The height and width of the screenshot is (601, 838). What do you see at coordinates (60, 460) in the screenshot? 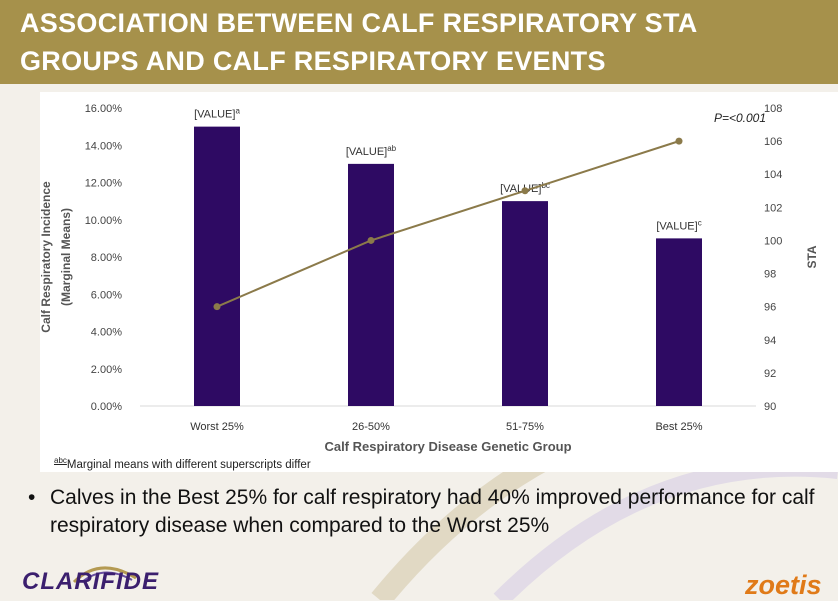
I see `footnote-superscript: abc` at bounding box center [60, 460].